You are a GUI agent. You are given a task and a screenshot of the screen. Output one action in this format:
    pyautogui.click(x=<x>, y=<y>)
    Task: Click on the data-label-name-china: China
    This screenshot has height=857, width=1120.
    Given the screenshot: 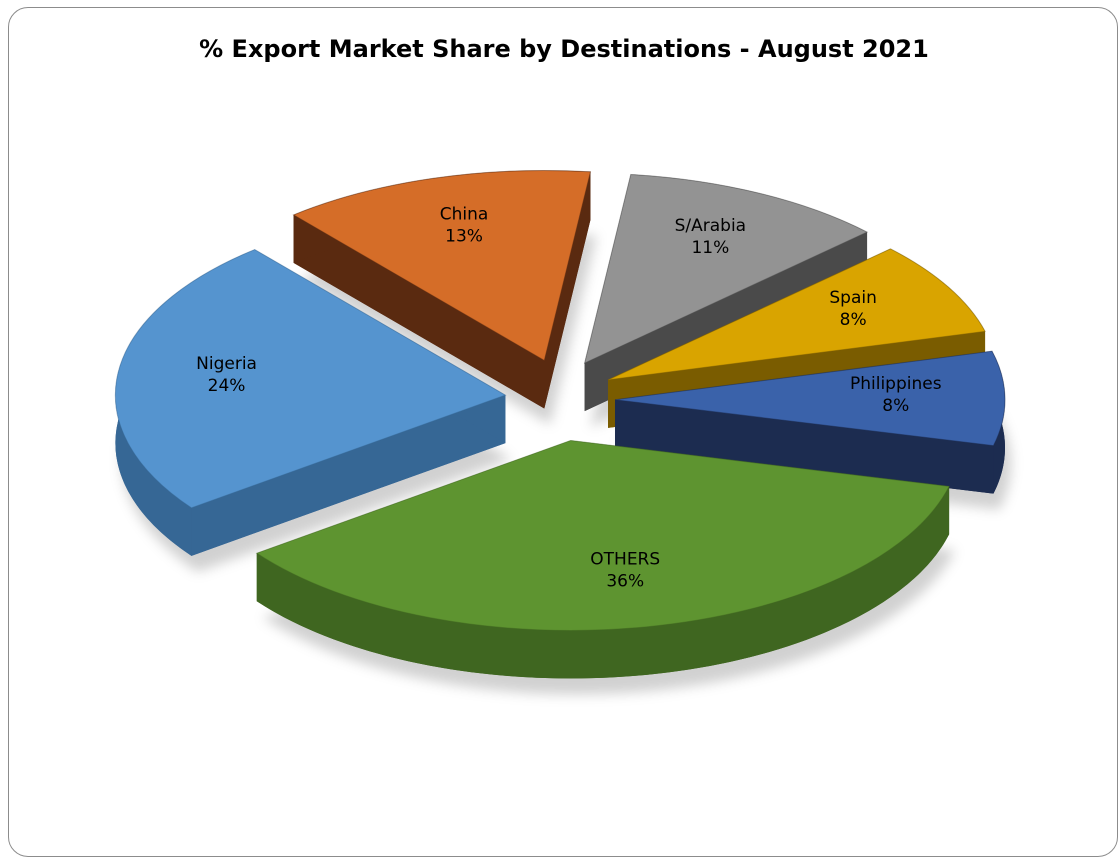 What is the action you would take?
    pyautogui.click(x=464, y=214)
    